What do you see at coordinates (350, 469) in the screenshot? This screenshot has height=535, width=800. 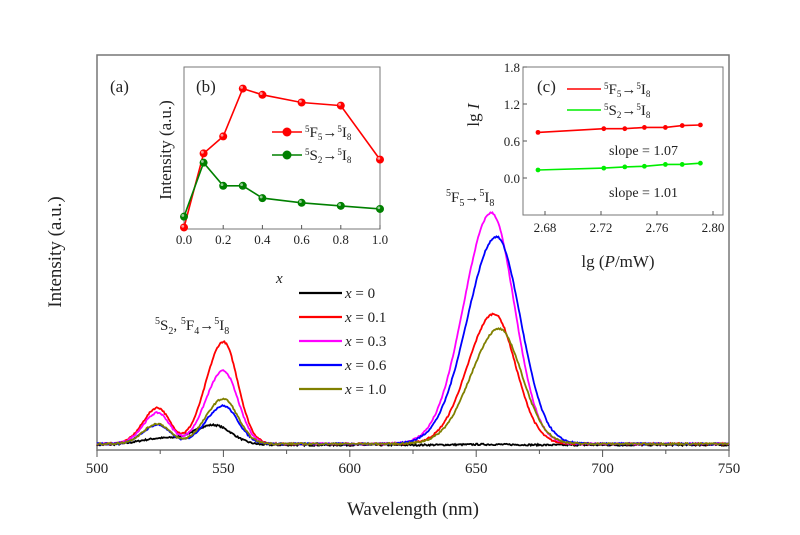 I see `main-x-tick-label: 600` at bounding box center [350, 469].